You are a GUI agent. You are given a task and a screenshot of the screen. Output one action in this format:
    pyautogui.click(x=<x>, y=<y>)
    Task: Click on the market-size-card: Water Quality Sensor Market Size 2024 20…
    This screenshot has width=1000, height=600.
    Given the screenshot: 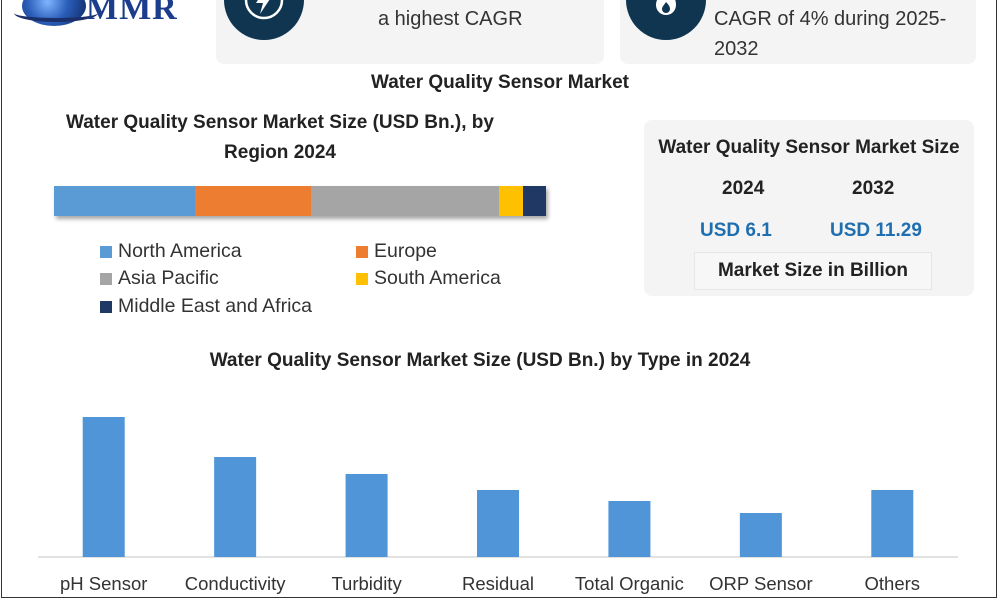 What is the action you would take?
    pyautogui.click(x=809, y=208)
    